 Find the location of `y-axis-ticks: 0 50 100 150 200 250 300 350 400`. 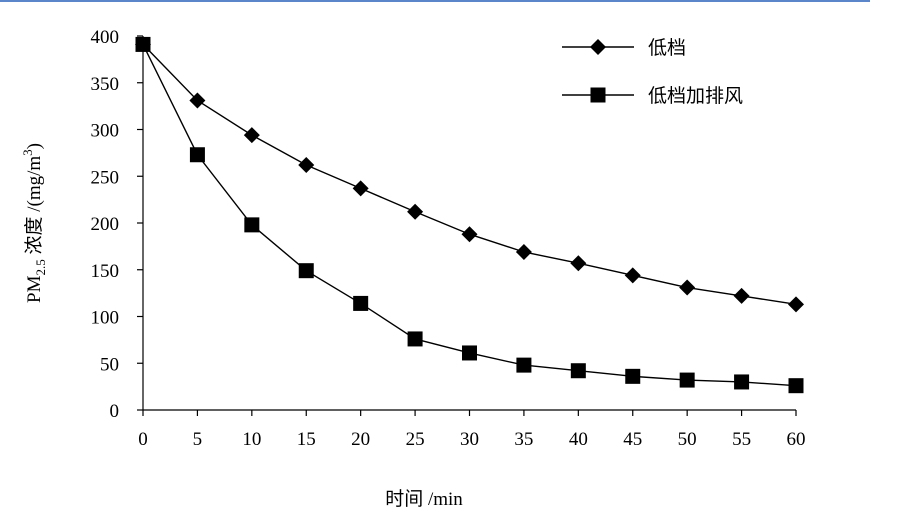

y-axis-ticks: 0 50 100 150 200 250 300 350 400 is located at coordinates (117, 224).